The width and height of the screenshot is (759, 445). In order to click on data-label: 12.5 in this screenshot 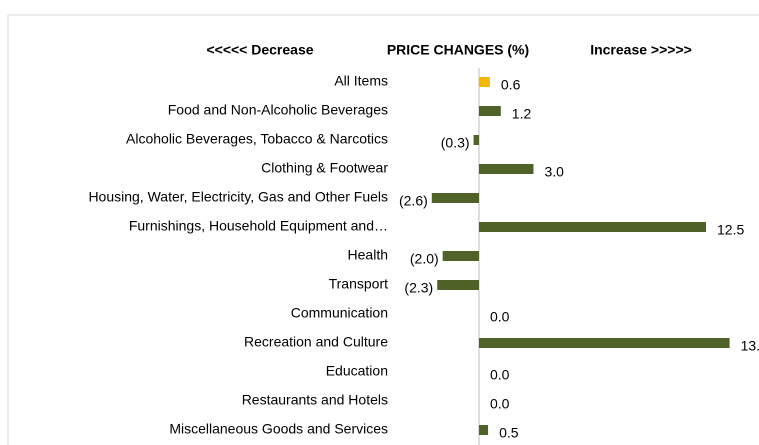, I will do `click(730, 230)`.